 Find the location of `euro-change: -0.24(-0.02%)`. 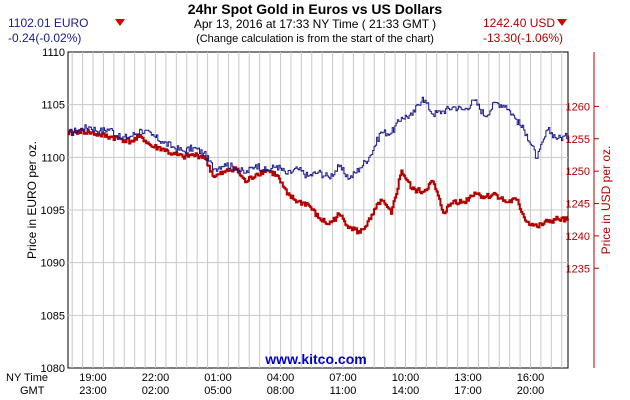

euro-change: -0.24(-0.02%) is located at coordinates (44, 38).